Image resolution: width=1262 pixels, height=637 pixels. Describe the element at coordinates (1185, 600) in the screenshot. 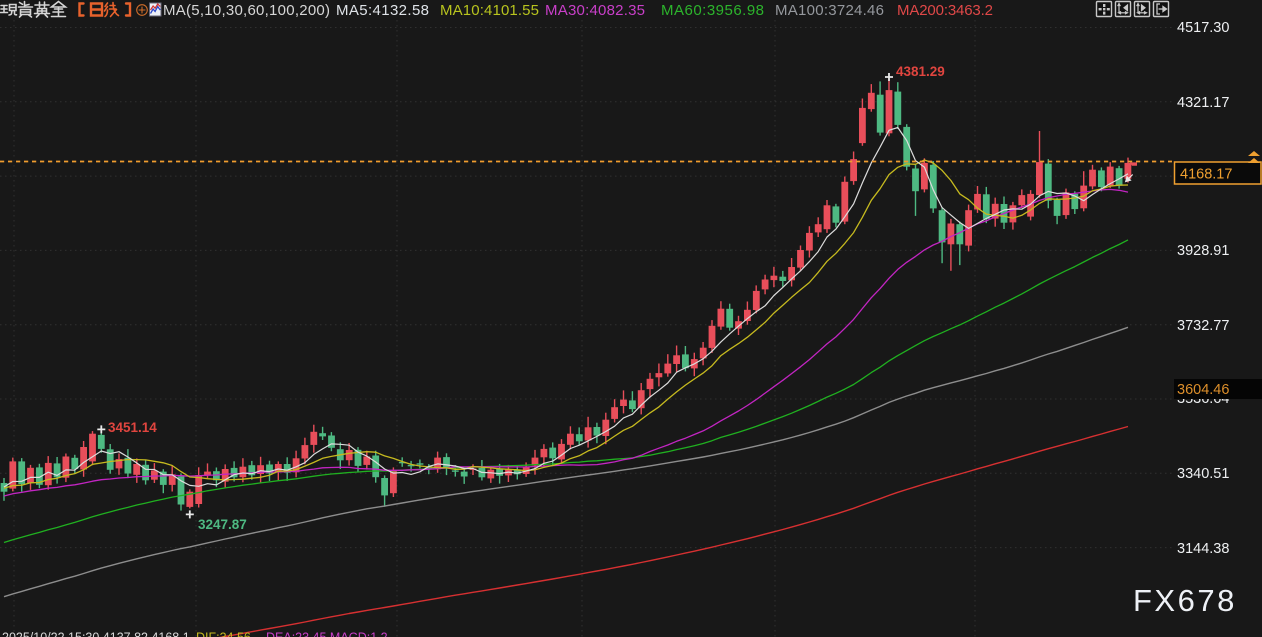

I see `svg-text: FX678` at that location.